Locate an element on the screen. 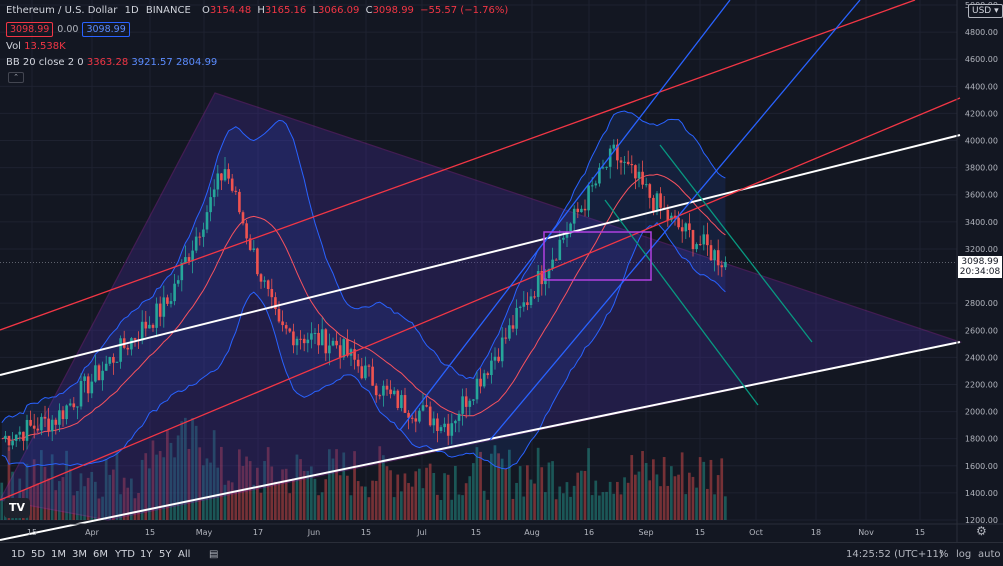 The image size is (1003, 566). chevron-down-icon: ▾ is located at coordinates (995, 11).